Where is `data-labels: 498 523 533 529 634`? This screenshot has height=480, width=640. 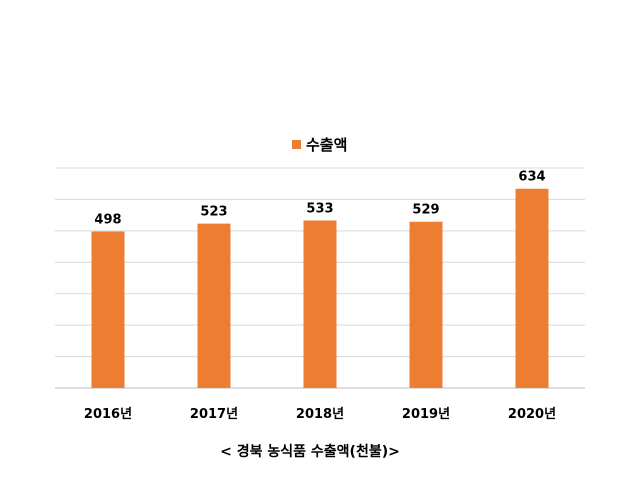 data-labels: 498 523 533 529 634 is located at coordinates (319, 199).